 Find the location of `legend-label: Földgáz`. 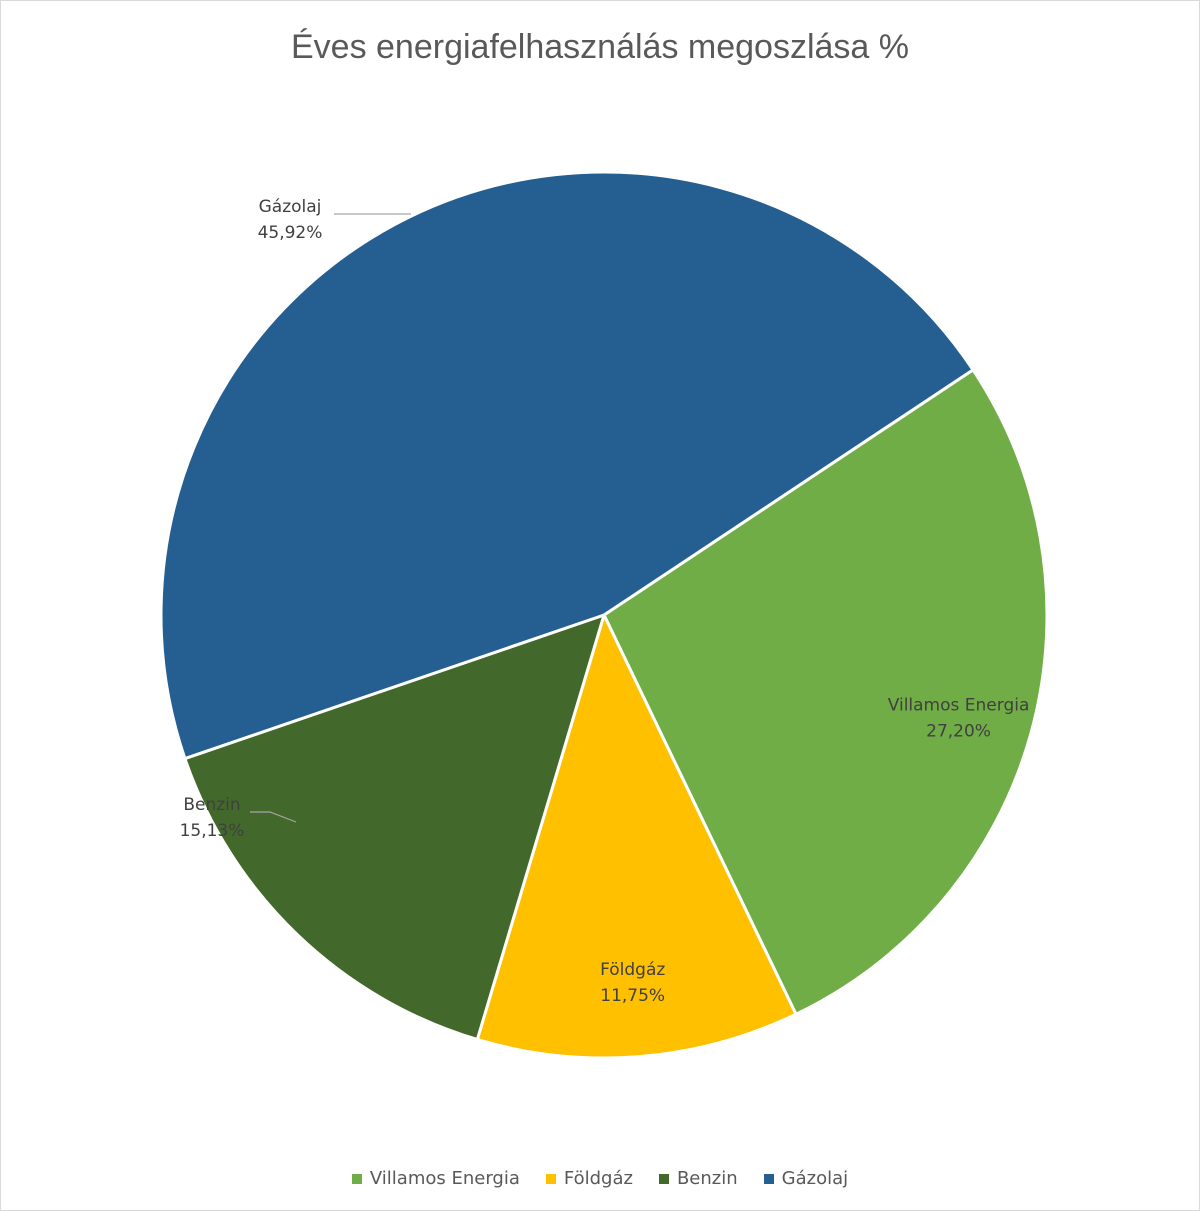

legend-label: Földgáz is located at coordinates (598, 1178).